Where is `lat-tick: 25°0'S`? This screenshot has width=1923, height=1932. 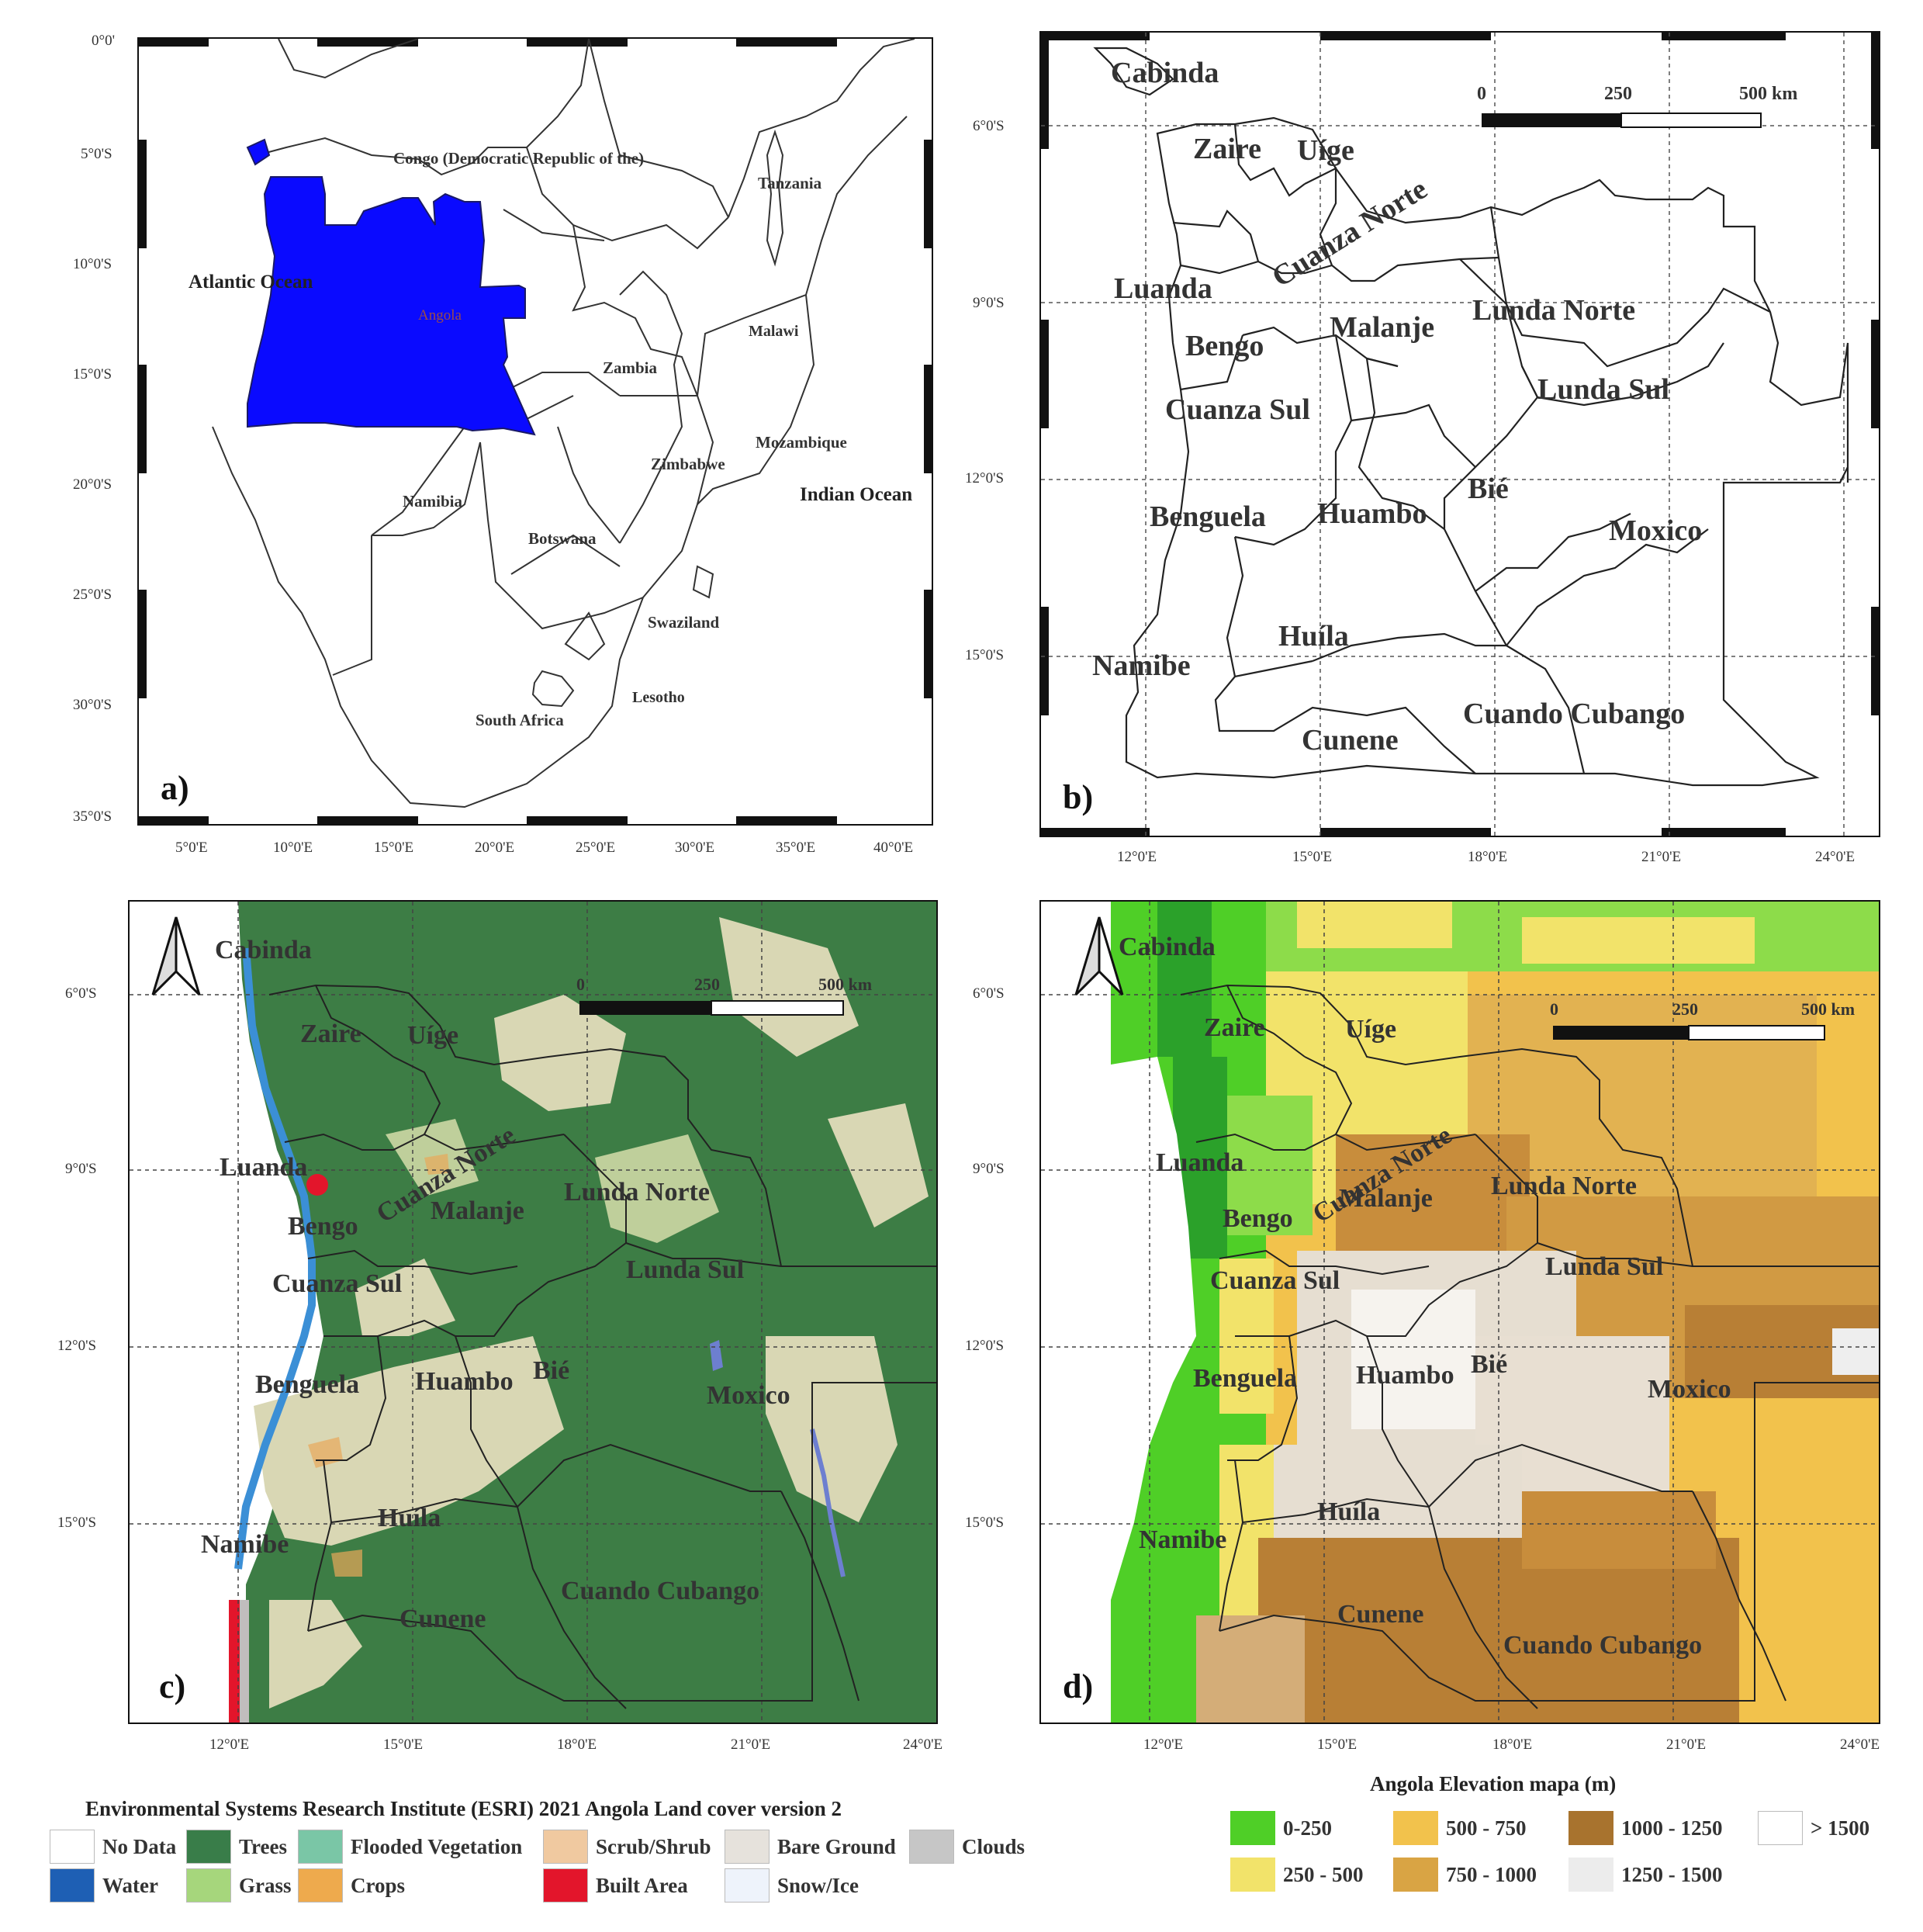
lat-tick: 25°0'S is located at coordinates (92, 595).